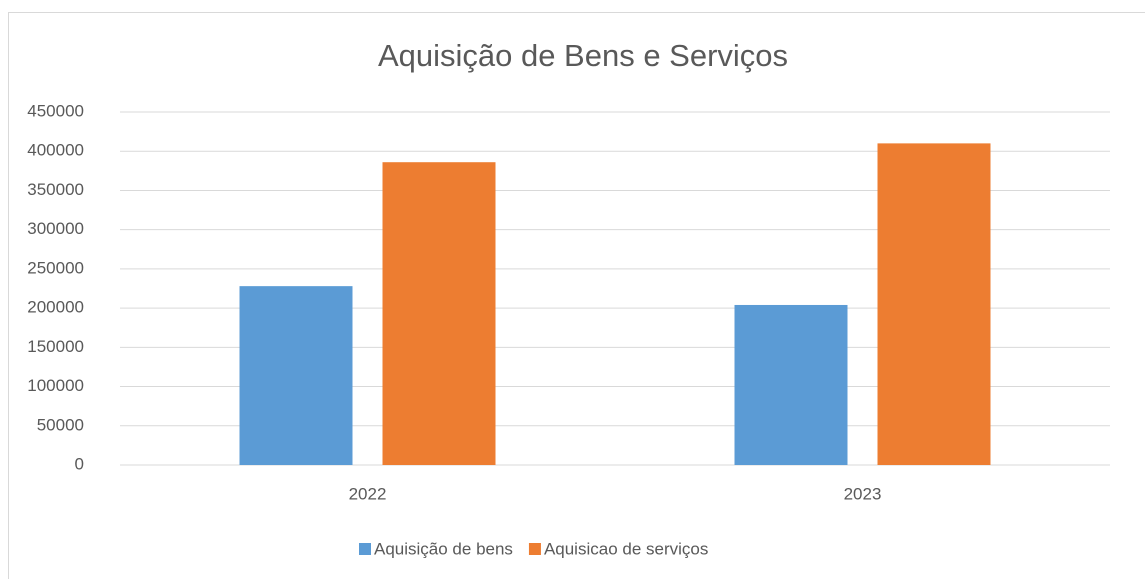 This screenshot has height=584, width=1145. What do you see at coordinates (55, 150) in the screenshot?
I see `y-tick-label: 400000` at bounding box center [55, 150].